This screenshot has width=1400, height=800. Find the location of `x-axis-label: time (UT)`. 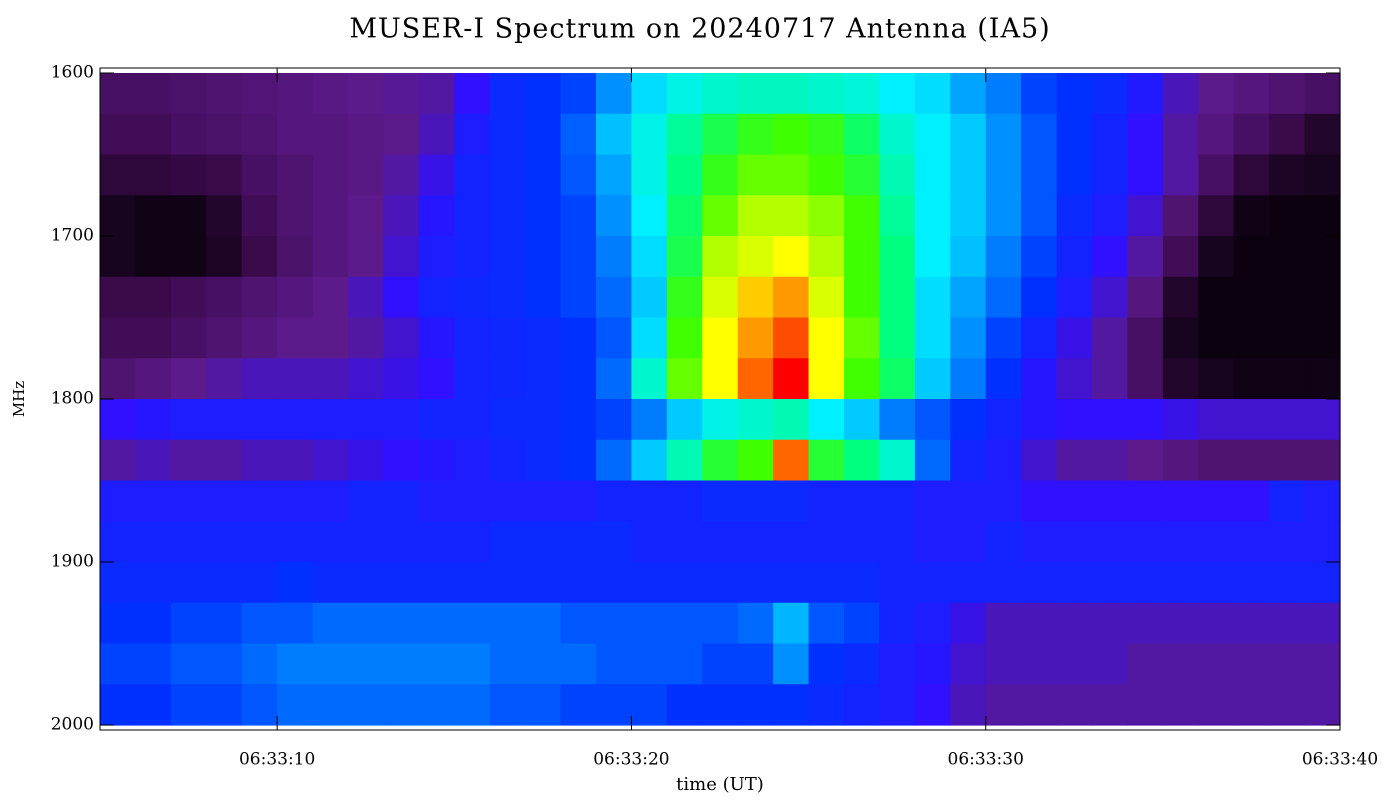

x-axis-label: time (UT) is located at coordinates (720, 784).